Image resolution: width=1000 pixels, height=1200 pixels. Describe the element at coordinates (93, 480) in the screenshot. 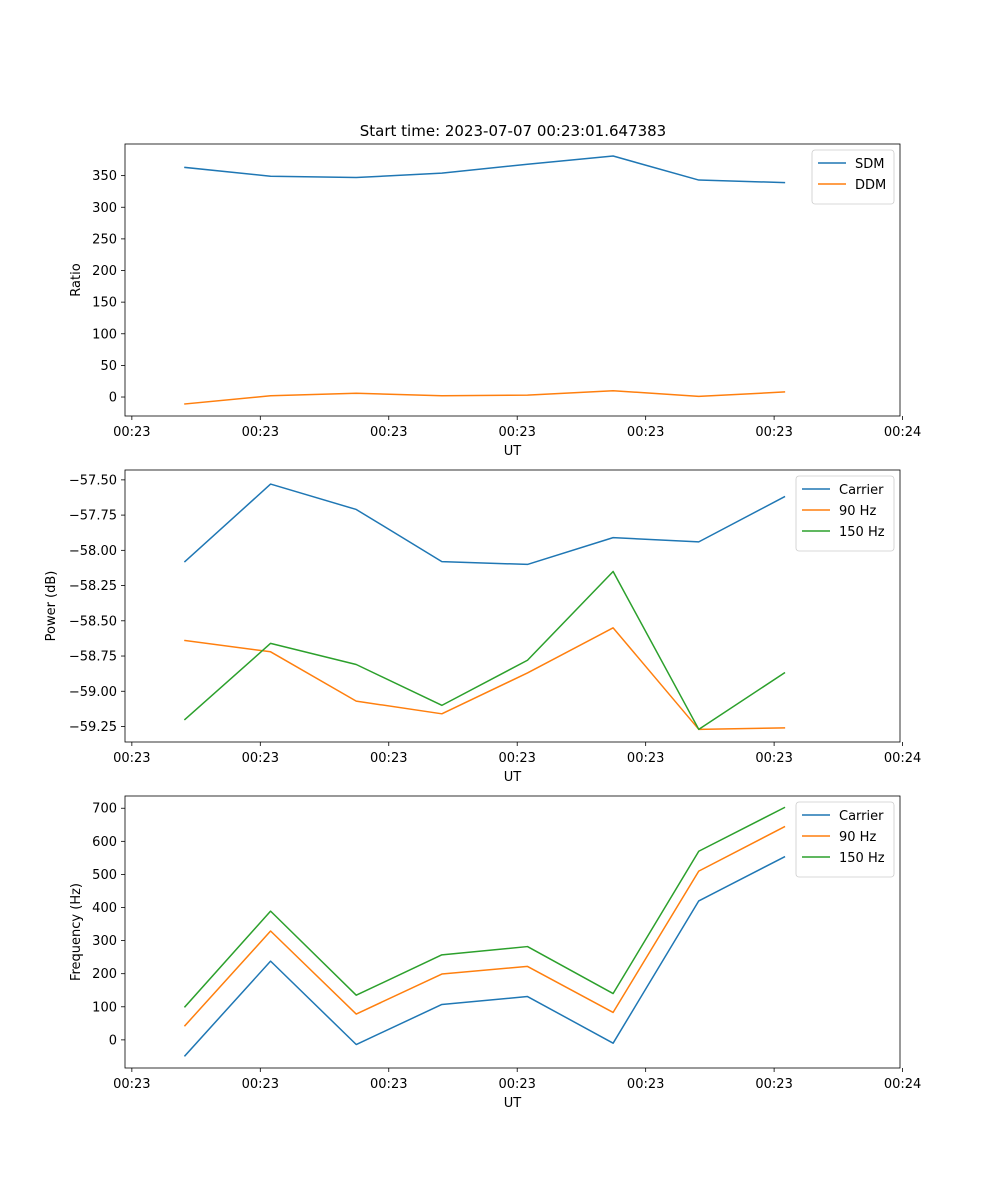

I see `y-tick-label: −57.50` at that location.